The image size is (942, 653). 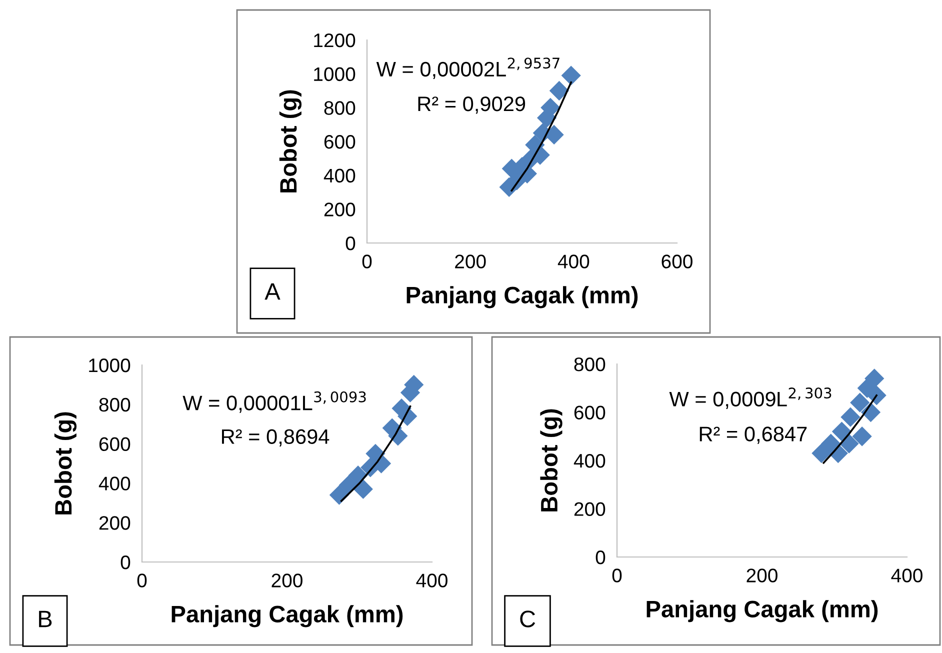 What do you see at coordinates (276, 437) in the screenshot?
I see `annotation: R² = 0,8694` at bounding box center [276, 437].